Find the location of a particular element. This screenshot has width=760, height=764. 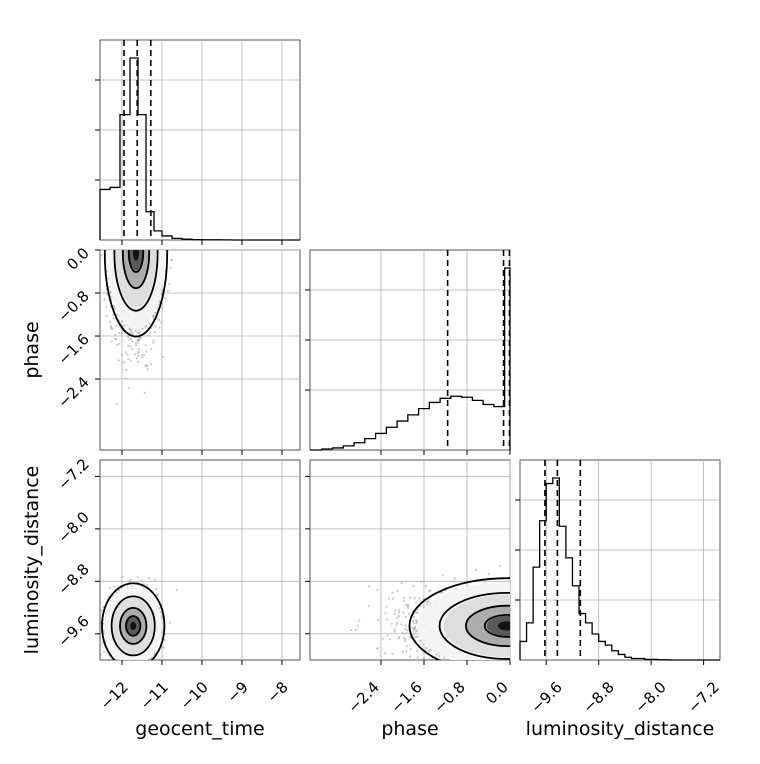

density-group is located at coordinates (136, 290).